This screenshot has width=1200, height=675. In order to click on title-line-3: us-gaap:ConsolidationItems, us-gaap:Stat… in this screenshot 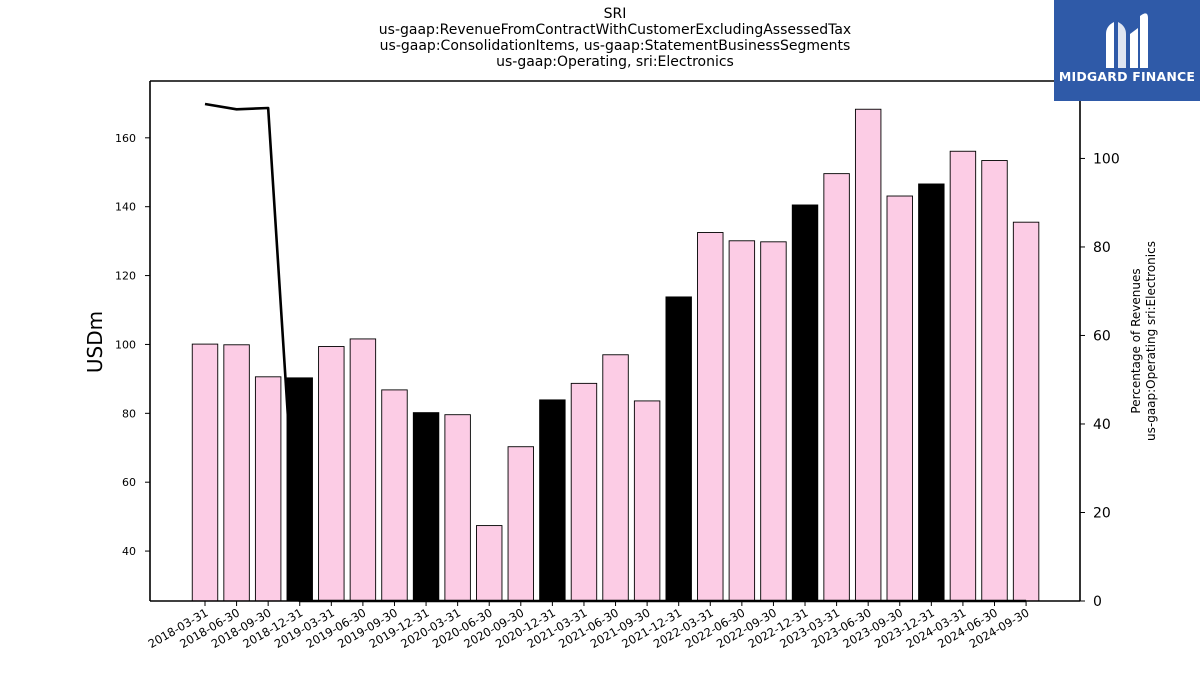, I will do `click(615, 46)`.